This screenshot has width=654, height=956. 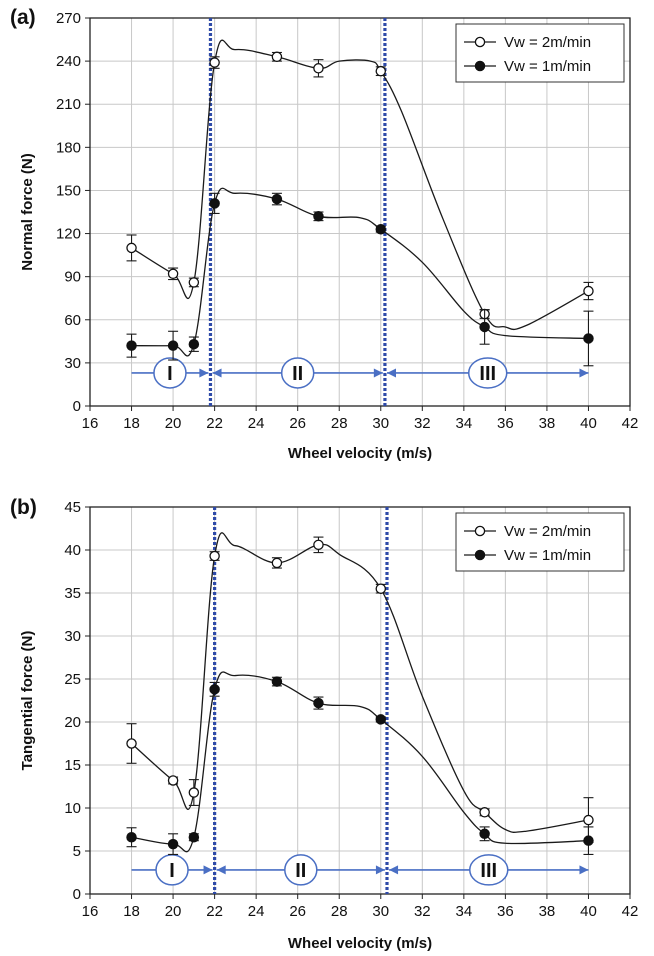 I want to click on y-tick-label: 180, so click(x=68, y=147).